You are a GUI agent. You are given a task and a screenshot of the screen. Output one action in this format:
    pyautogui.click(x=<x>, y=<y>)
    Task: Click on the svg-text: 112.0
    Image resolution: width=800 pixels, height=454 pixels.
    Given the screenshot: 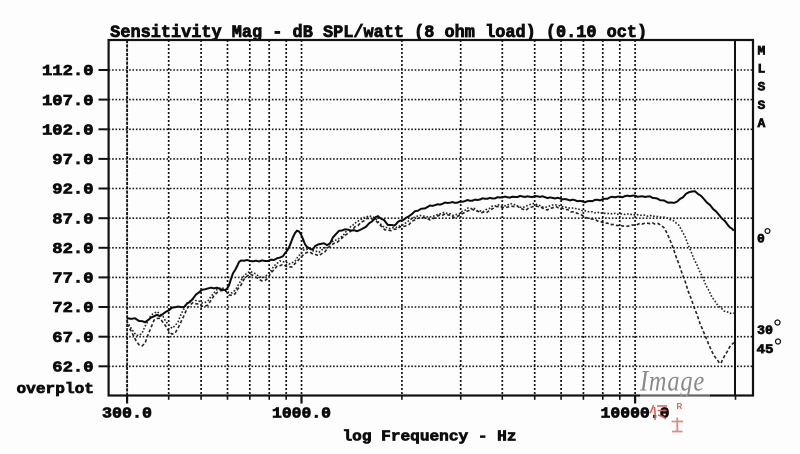 What is the action you would take?
    pyautogui.click(x=68, y=71)
    